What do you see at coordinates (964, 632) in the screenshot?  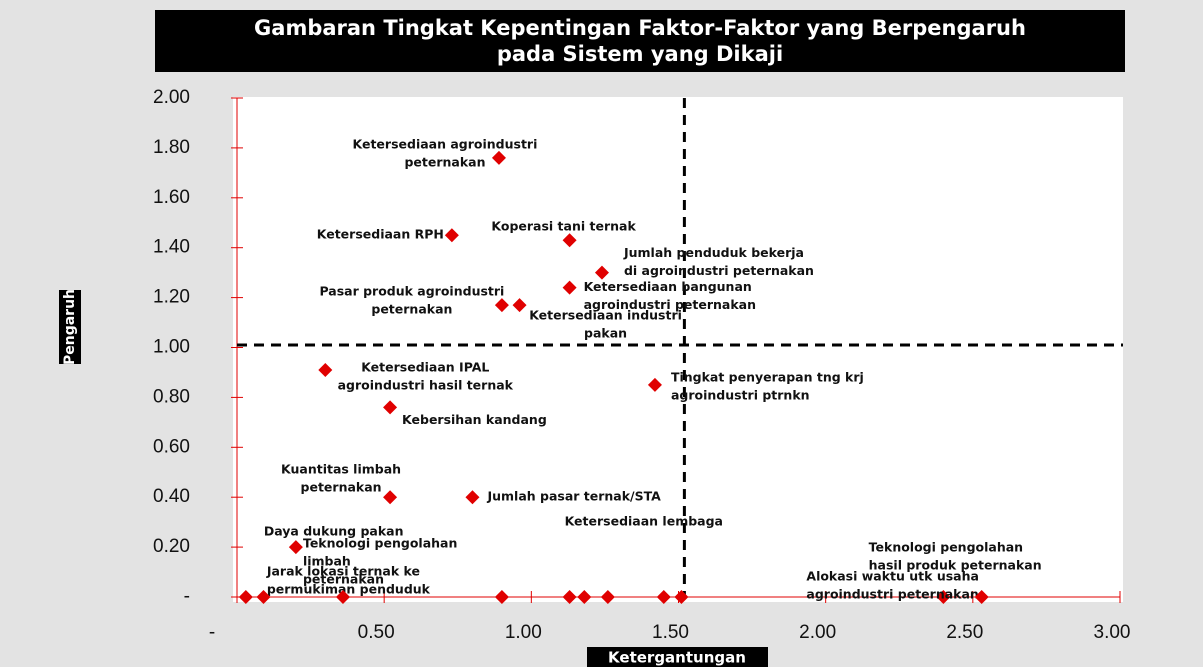 I see `x-tick-label: 2.50` at bounding box center [964, 632].